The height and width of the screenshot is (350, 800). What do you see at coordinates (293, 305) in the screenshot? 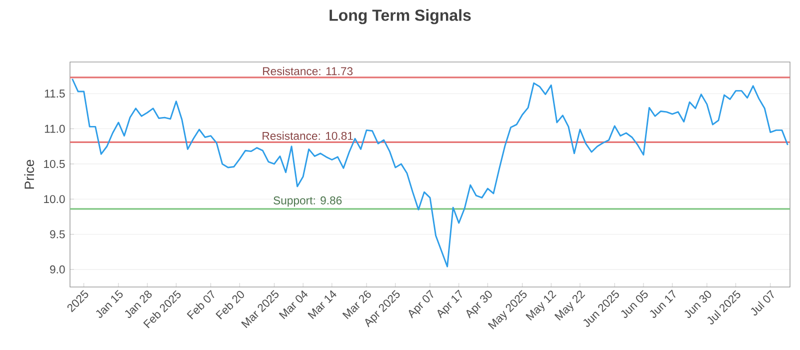
I see `x-tick-label: Mar 04` at bounding box center [293, 305].